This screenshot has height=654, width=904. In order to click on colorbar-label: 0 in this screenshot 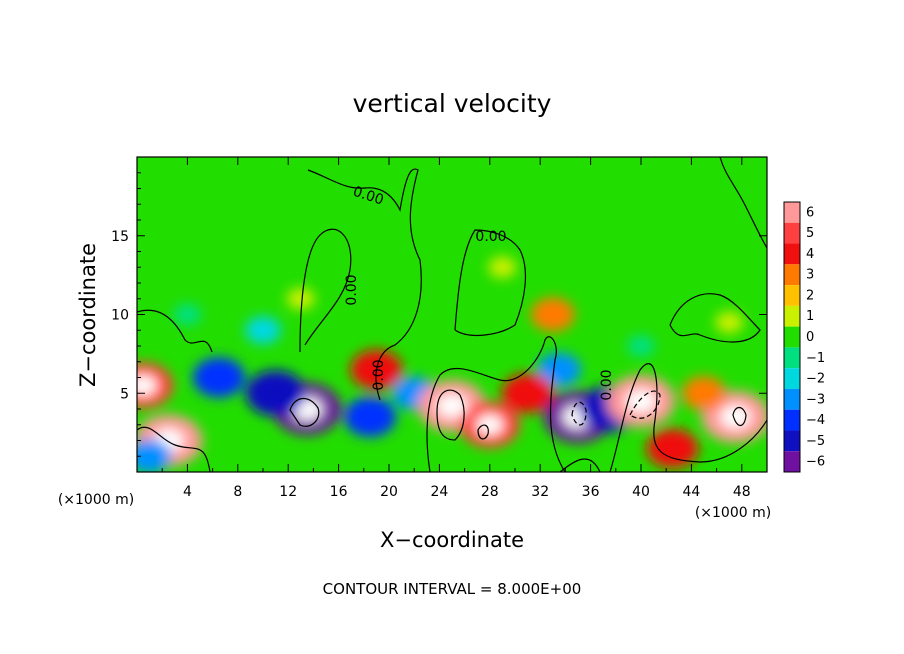, I will do `click(810, 337)`.